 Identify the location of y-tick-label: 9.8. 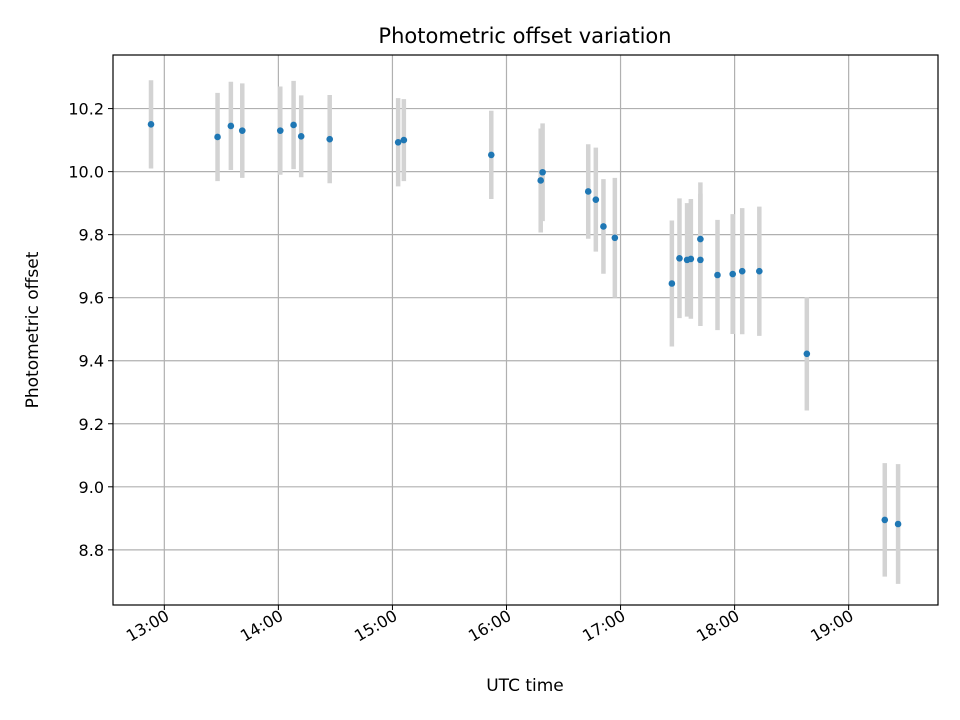
(91, 235).